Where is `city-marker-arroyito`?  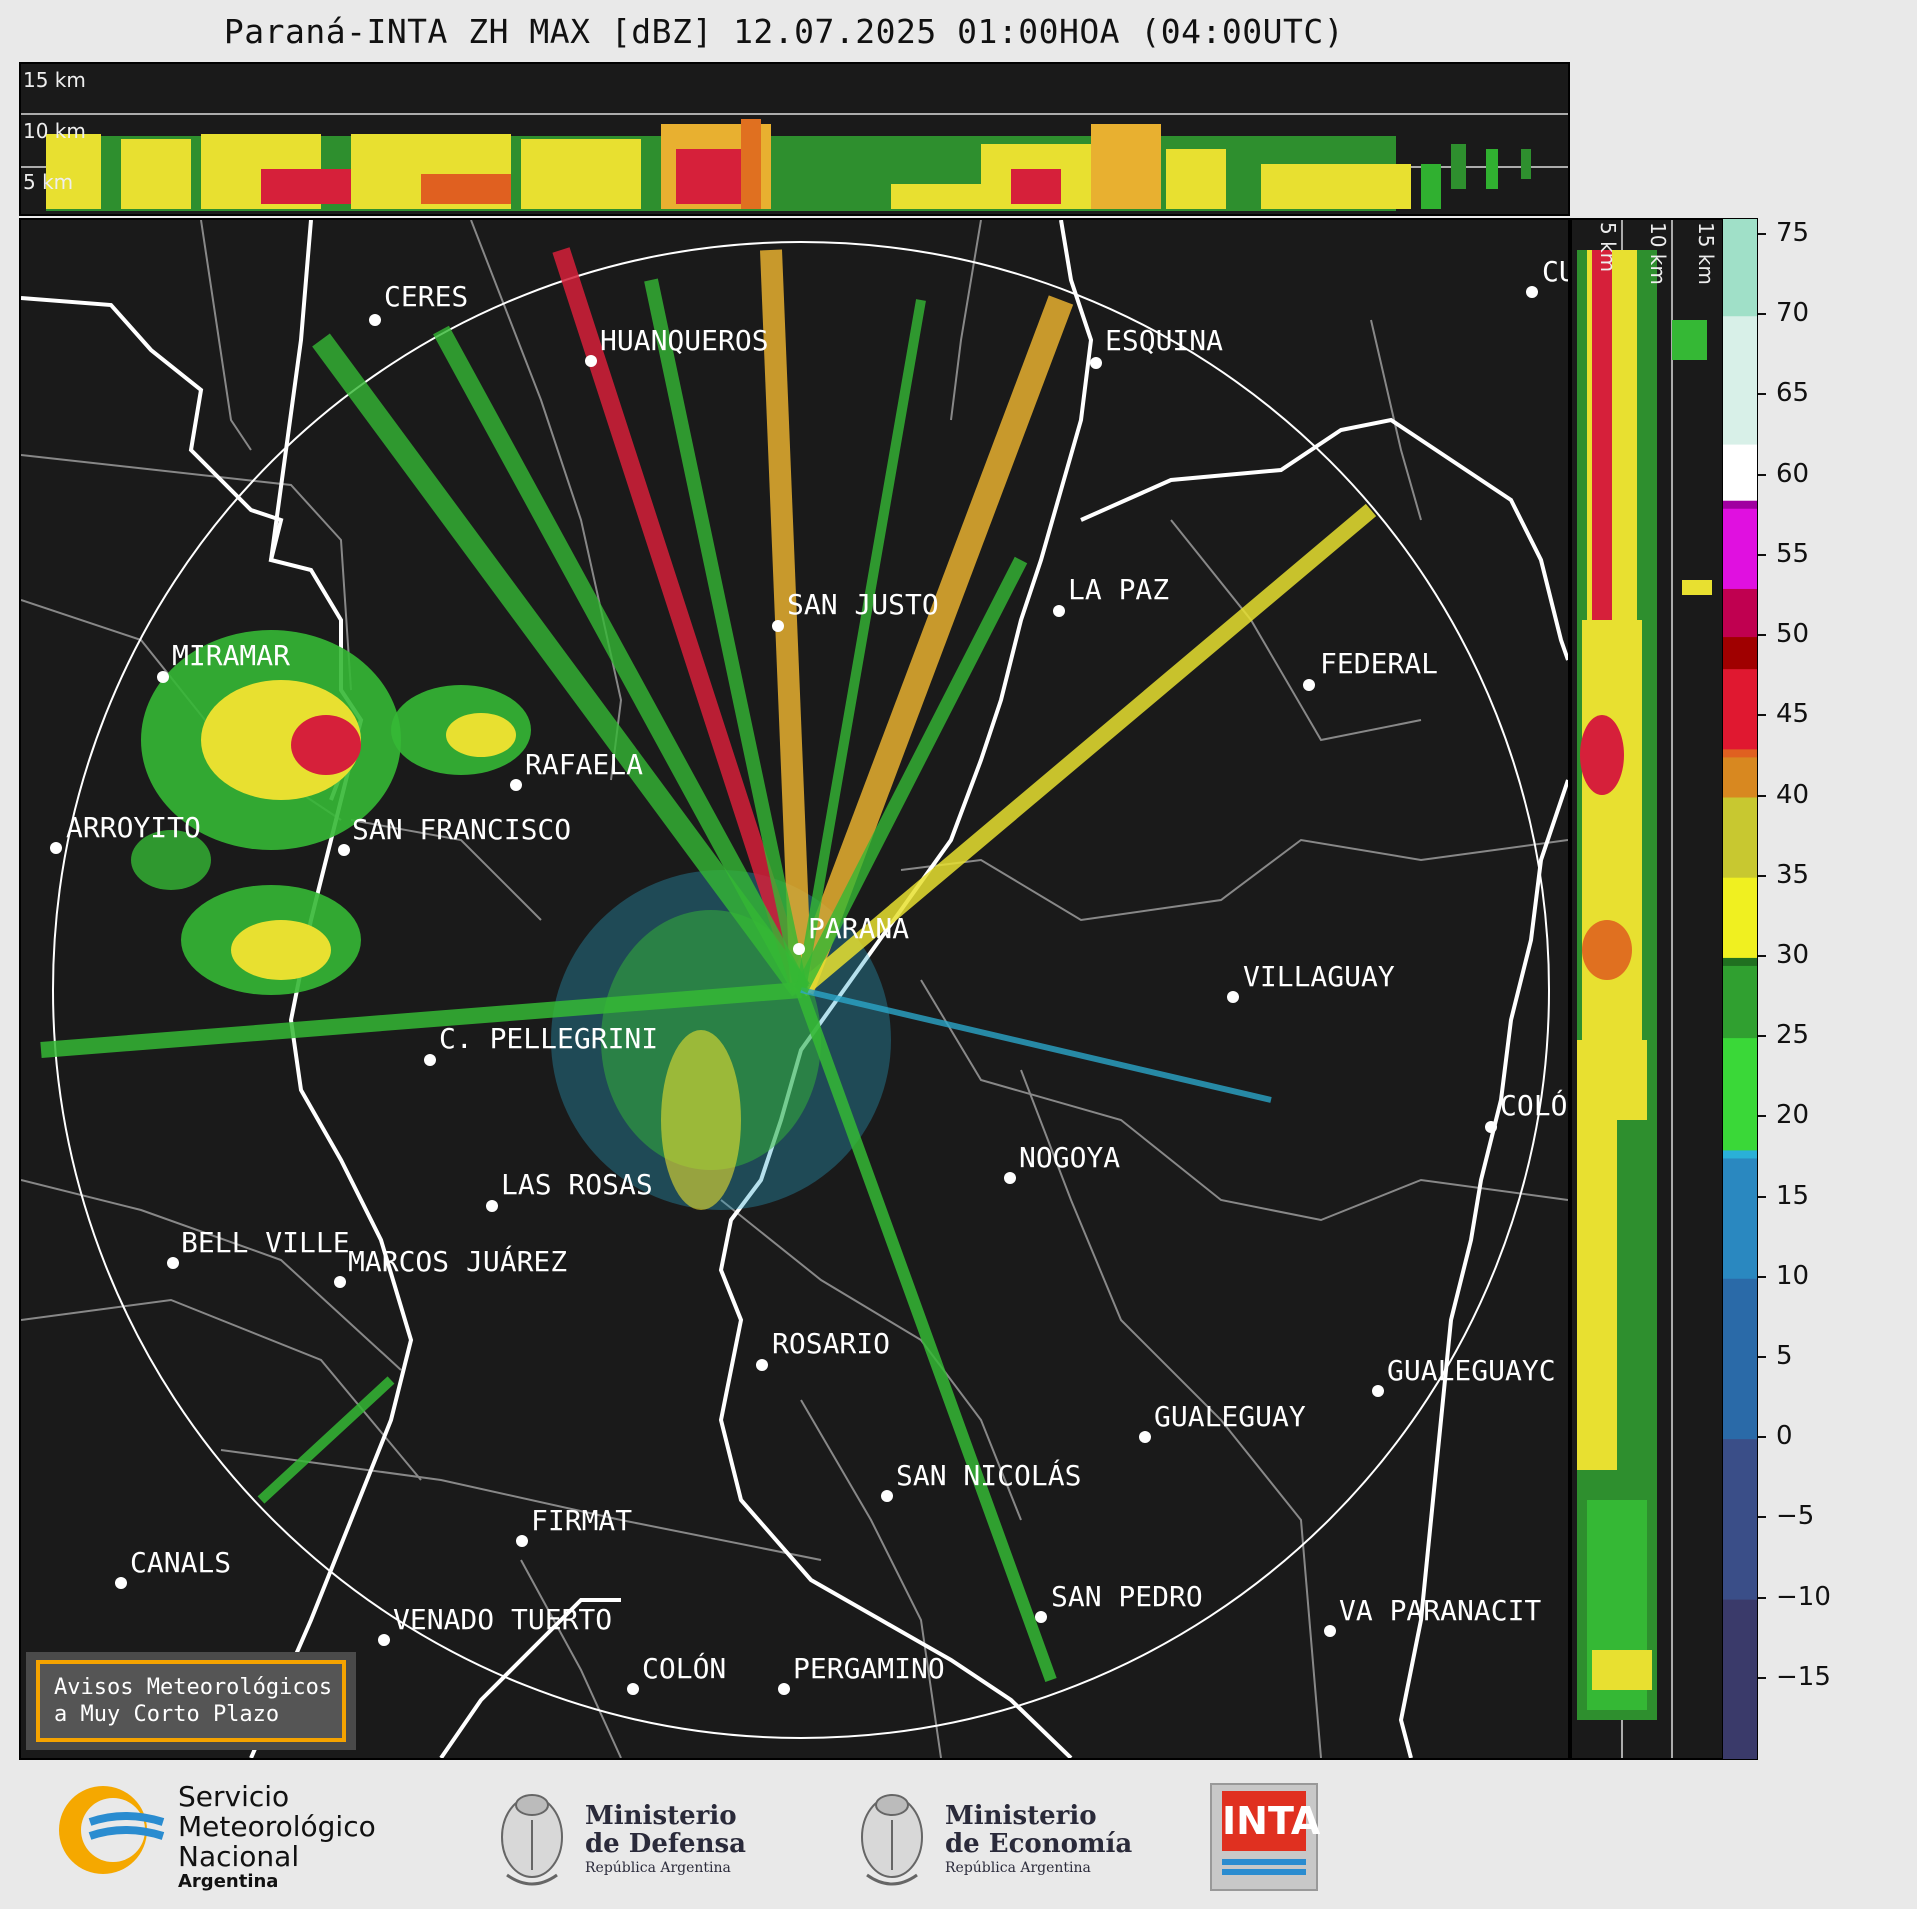
city-marker-arroyito is located at coordinates (56, 848).